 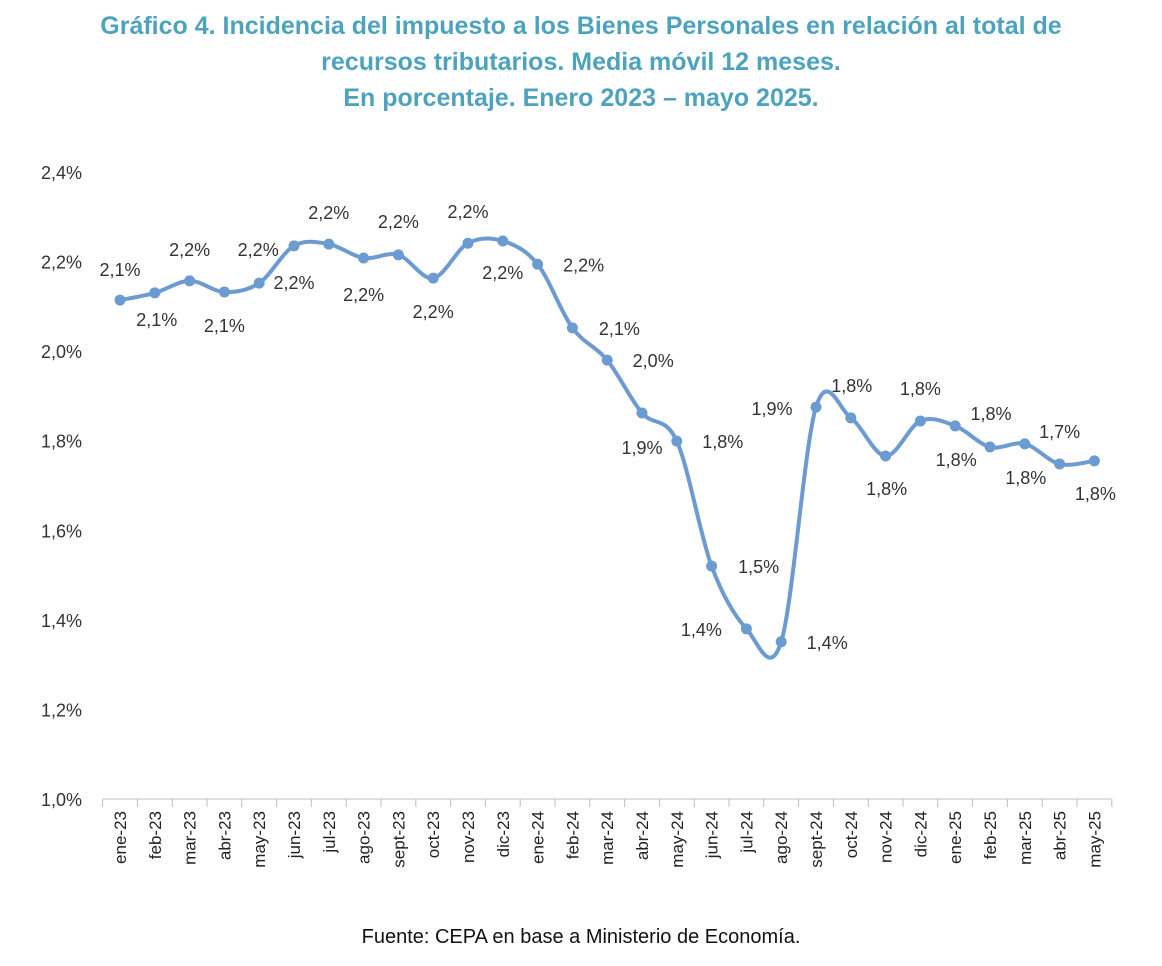 What do you see at coordinates (1060, 835) in the screenshot?
I see `x-tick-label: abr-25` at bounding box center [1060, 835].